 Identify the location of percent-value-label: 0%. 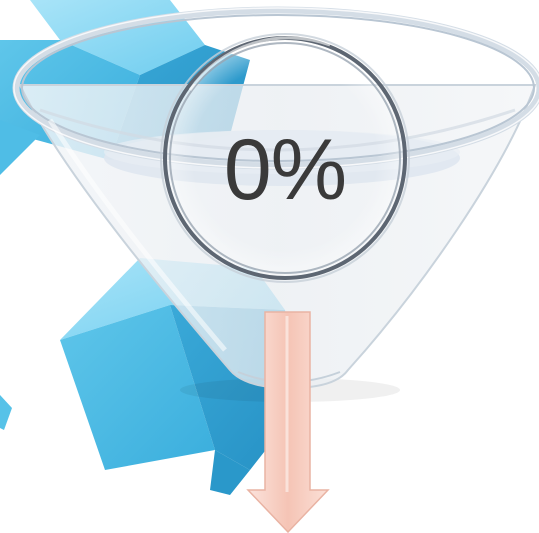
(285, 170).